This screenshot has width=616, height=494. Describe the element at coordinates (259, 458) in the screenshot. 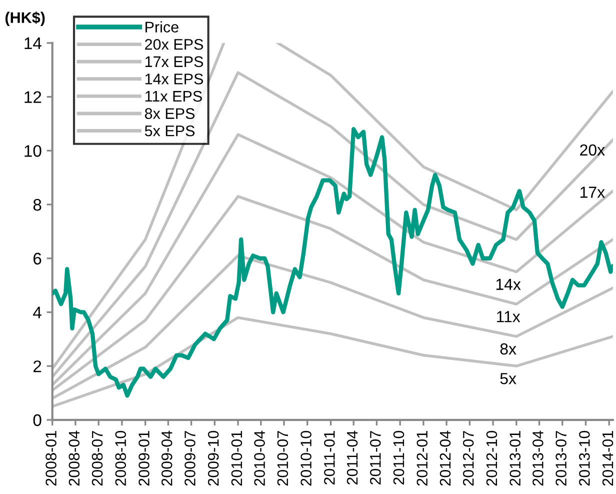

I see `x-tick-label: 2010-04` at that location.